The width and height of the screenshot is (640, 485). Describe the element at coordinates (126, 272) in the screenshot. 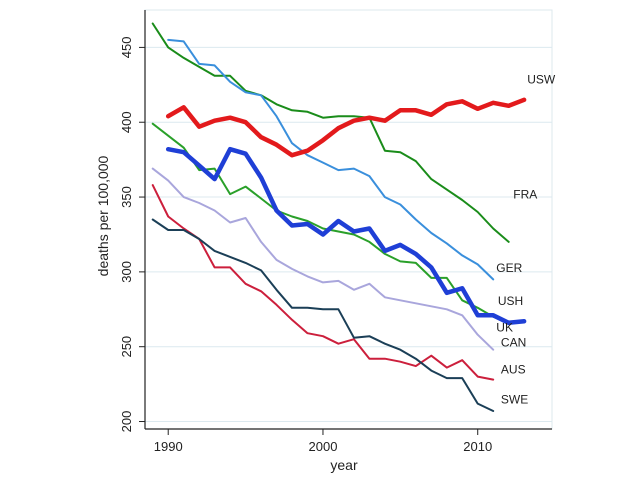

I see `y-tick-label: 300` at that location.